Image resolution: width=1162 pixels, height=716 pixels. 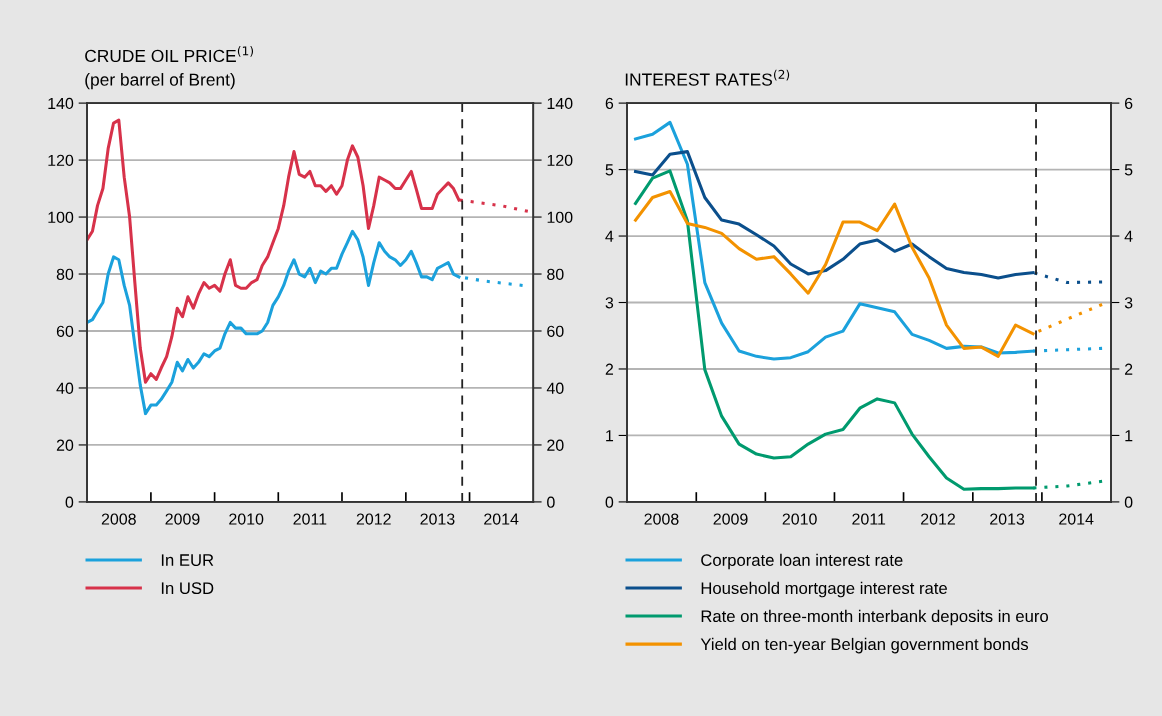 I want to click on y-tick-label: 5, so click(x=609, y=170).